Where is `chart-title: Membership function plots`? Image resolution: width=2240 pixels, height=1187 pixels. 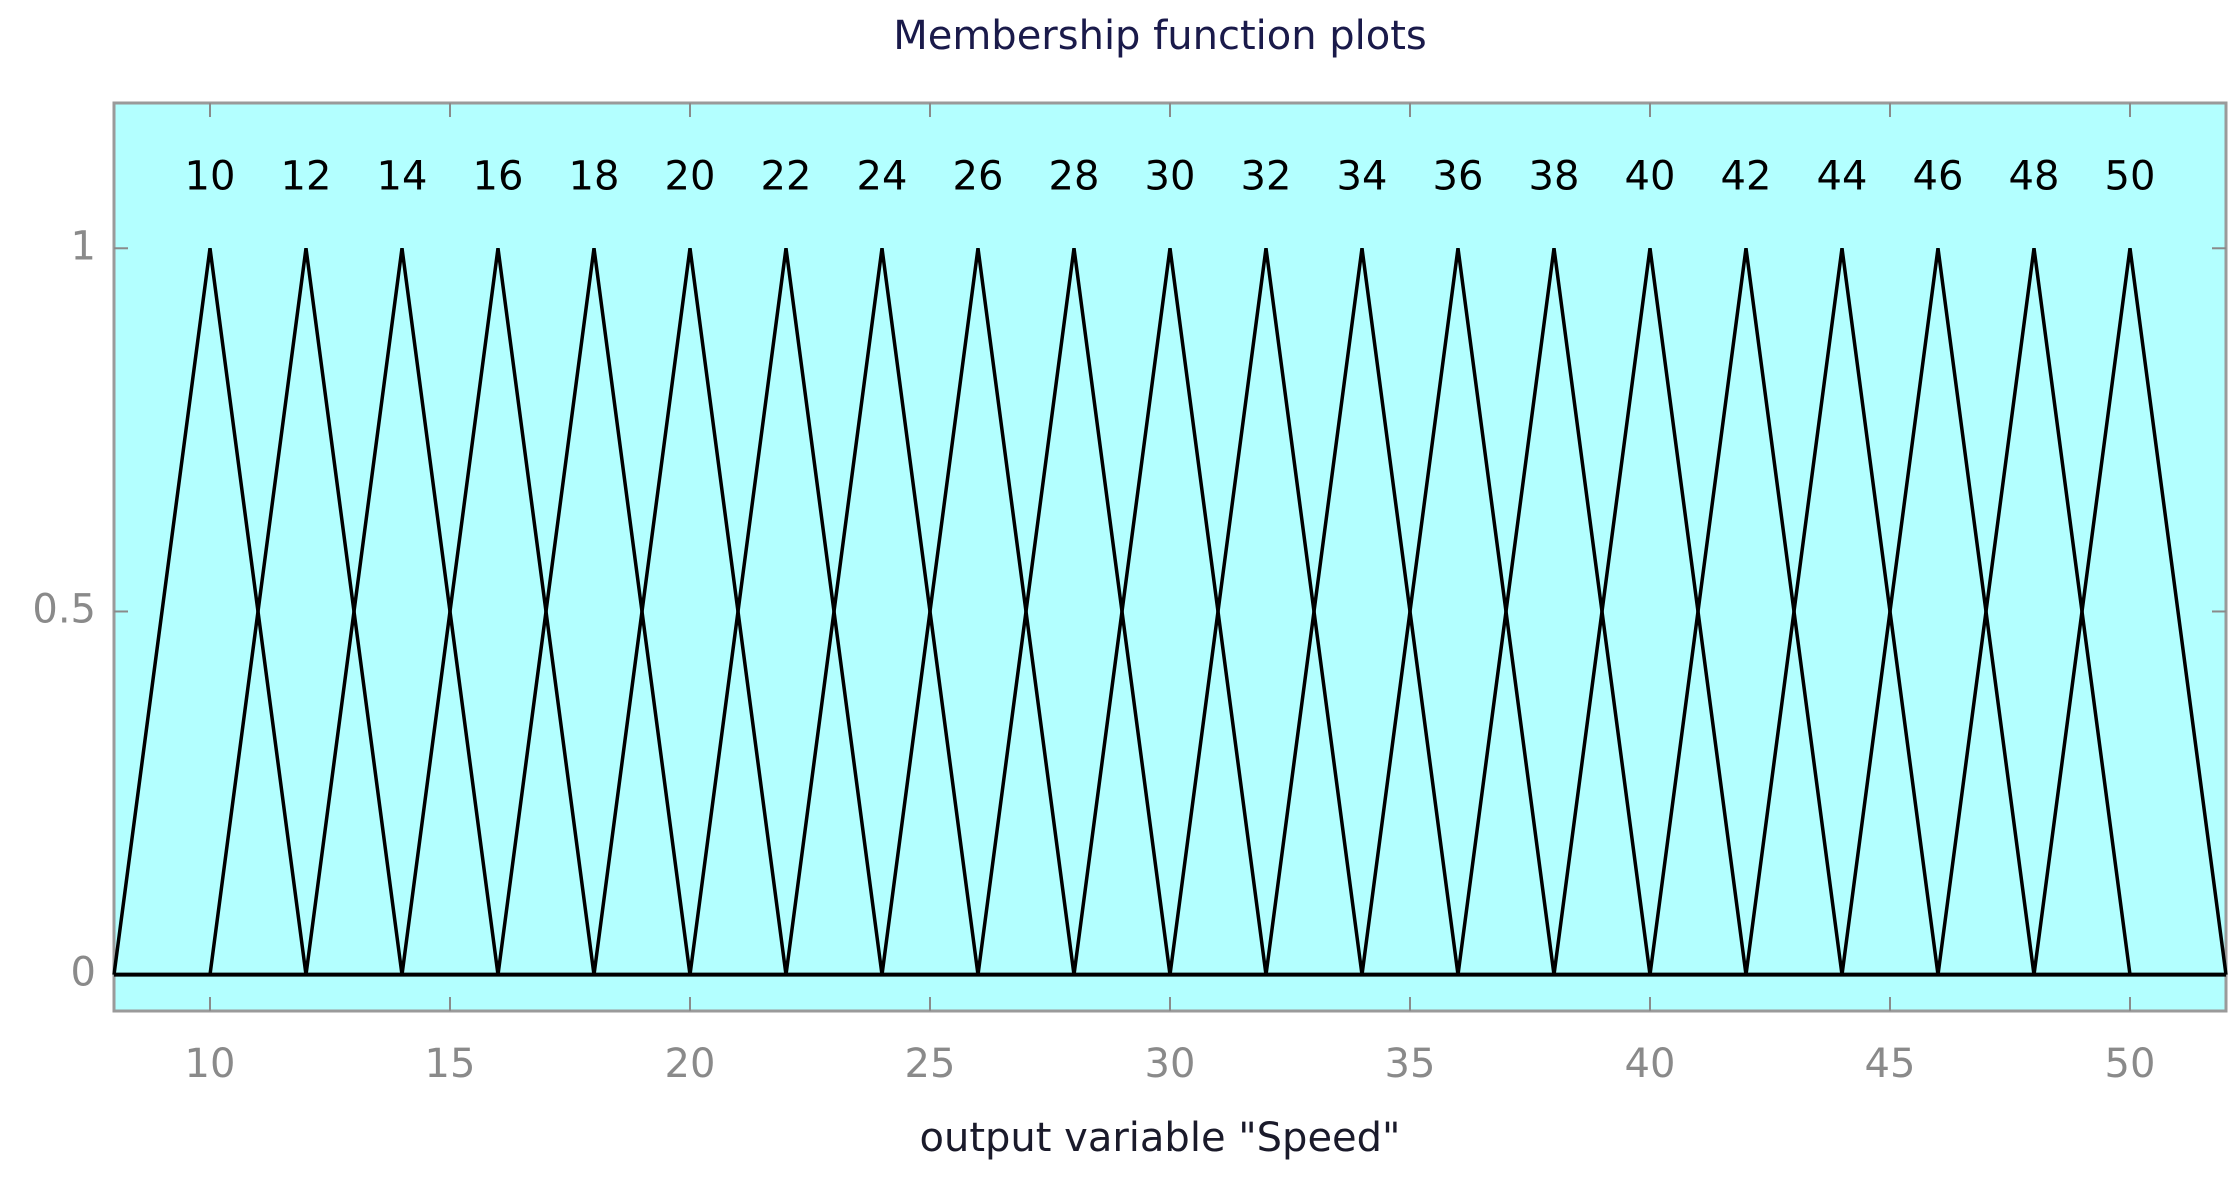
chart-title: Membership function plots is located at coordinates (1160, 36).